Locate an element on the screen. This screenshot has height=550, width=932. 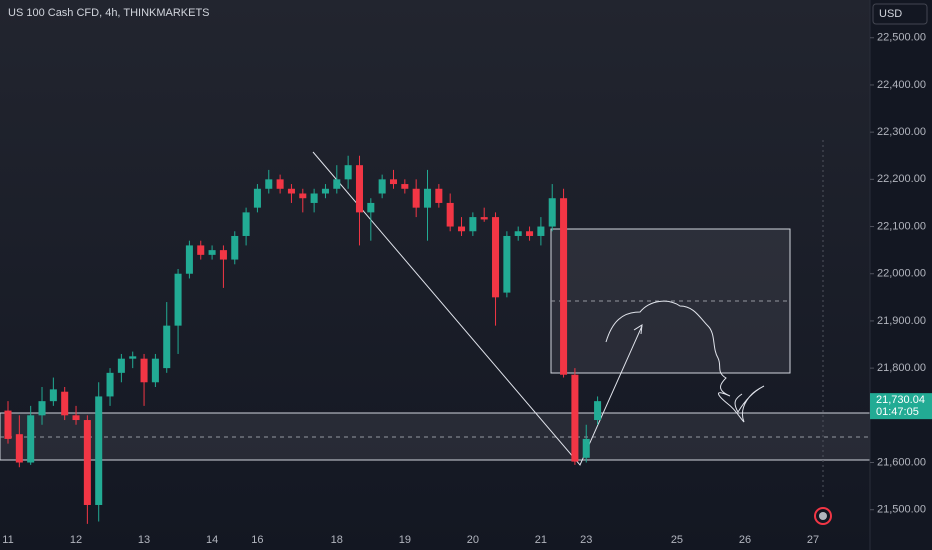
x-tick-label: 23 is located at coordinates (586, 540).